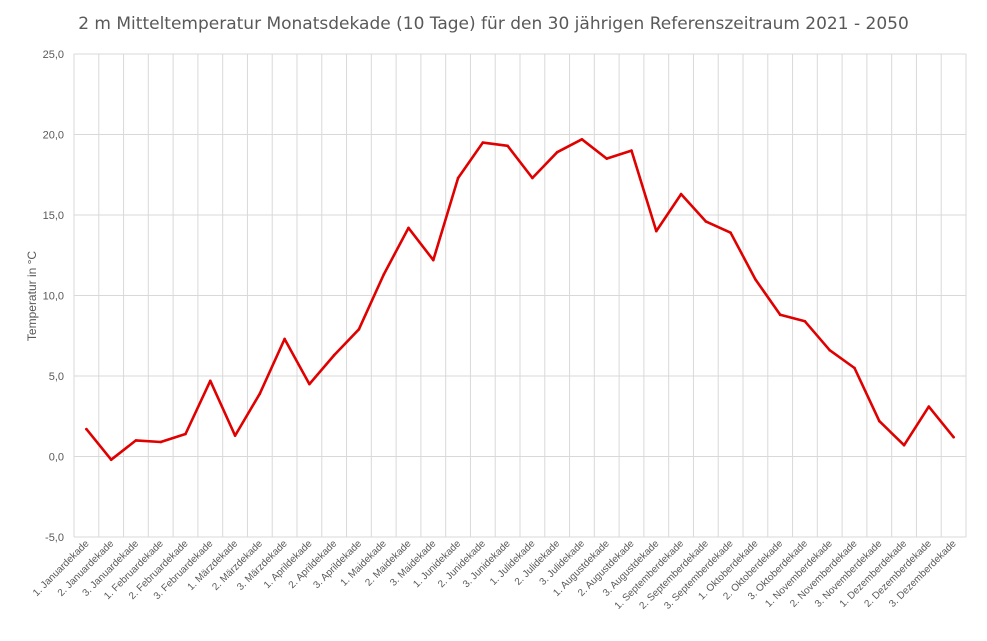 Image resolution: width=987 pixels, height=641 pixels. I want to click on y-tick-label: 5,0, so click(56, 377).